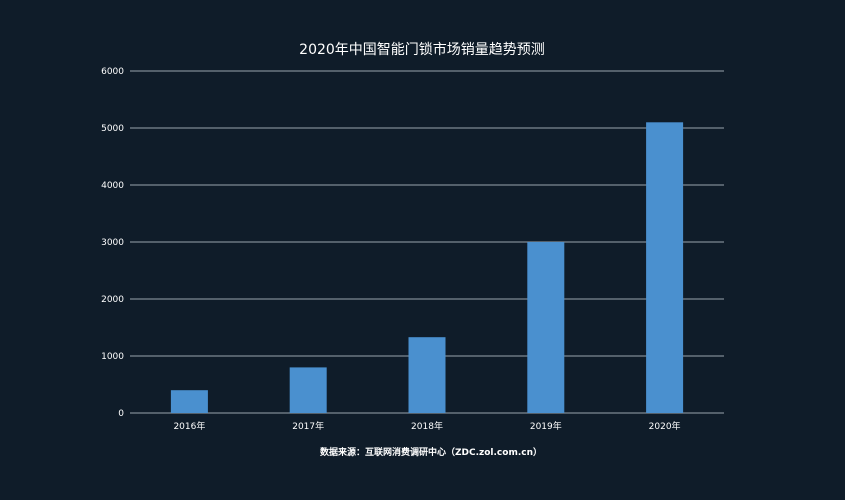 This screenshot has width=845, height=500. Describe the element at coordinates (431, 452) in the screenshot. I see `data-source-note: 数据来源：互联网消费调研中心（ZDC.zol.com.cn）` at that location.